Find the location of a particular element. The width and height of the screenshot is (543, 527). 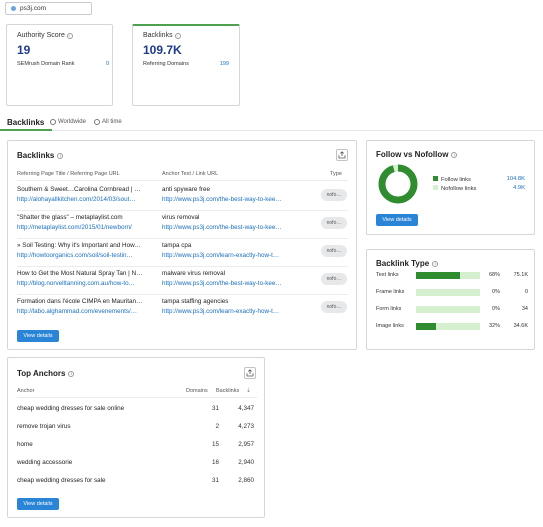

type-value: 75.1K is located at coordinates (520, 275).